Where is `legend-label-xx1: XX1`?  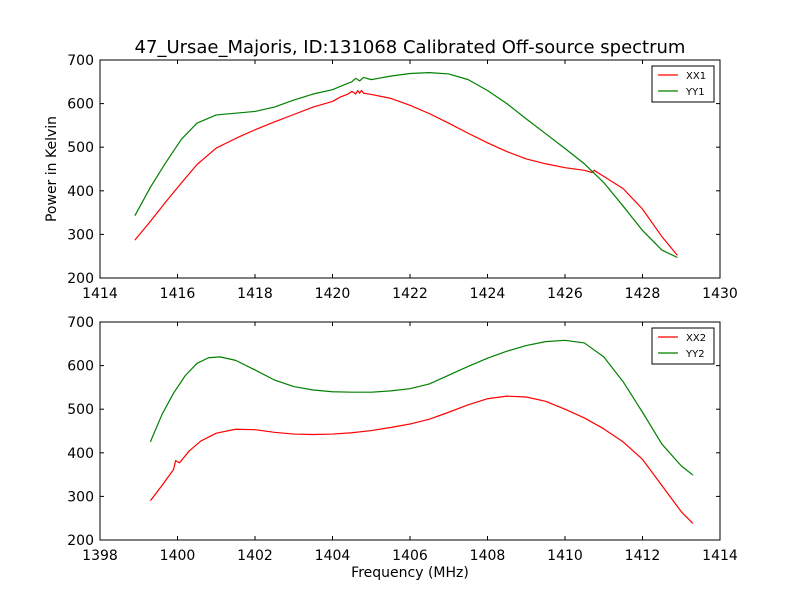
legend-label-xx1: XX1 is located at coordinates (696, 76).